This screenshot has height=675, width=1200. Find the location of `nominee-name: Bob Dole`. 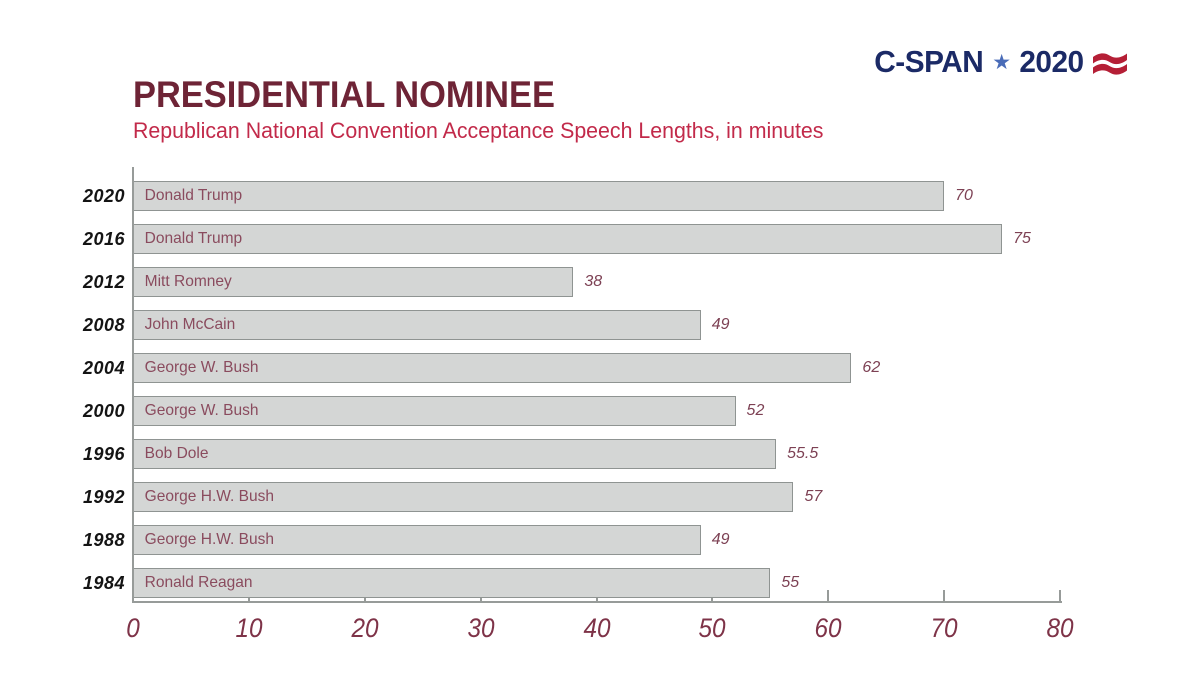

nominee-name: Bob Dole is located at coordinates (176, 453).